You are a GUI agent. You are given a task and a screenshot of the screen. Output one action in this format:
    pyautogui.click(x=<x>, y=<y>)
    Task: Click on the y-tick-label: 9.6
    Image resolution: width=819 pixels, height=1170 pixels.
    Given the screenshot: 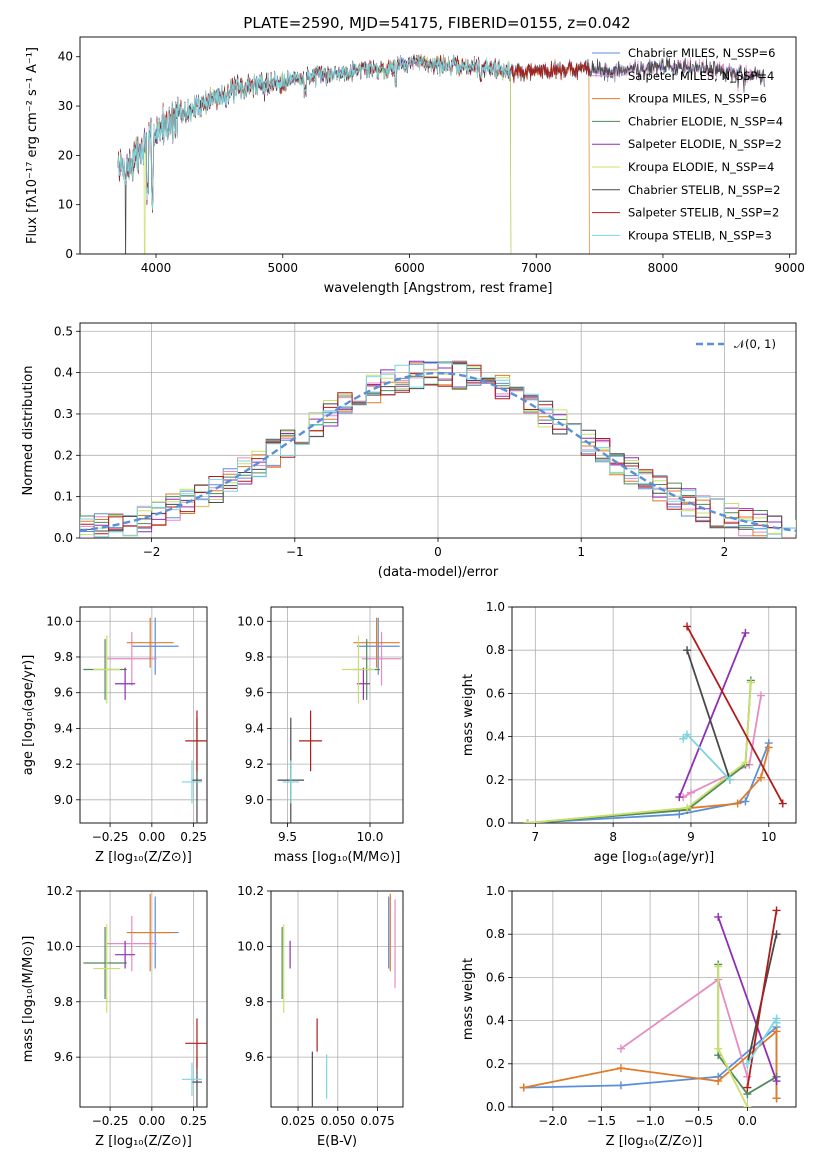 What is the action you would take?
    pyautogui.click(x=63, y=693)
    